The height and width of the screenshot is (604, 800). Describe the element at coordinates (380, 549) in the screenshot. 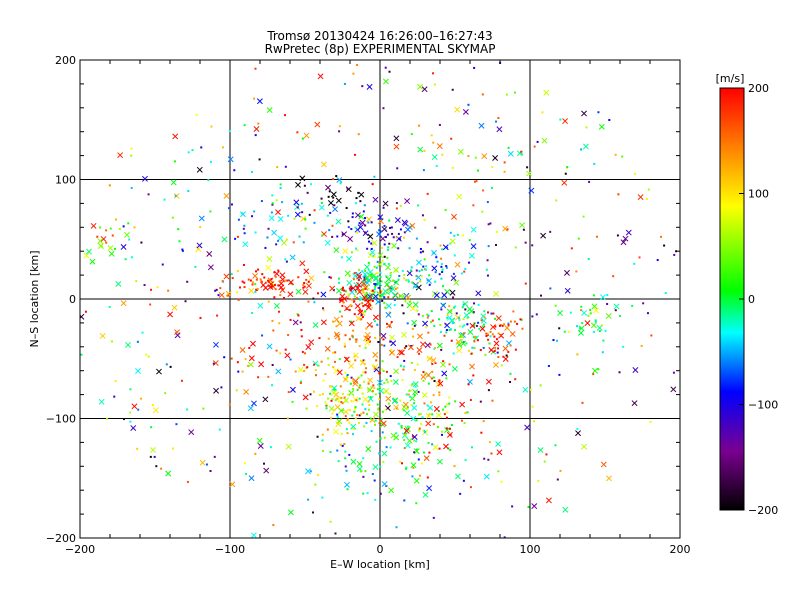

I see `x-tick-label: 0` at that location.